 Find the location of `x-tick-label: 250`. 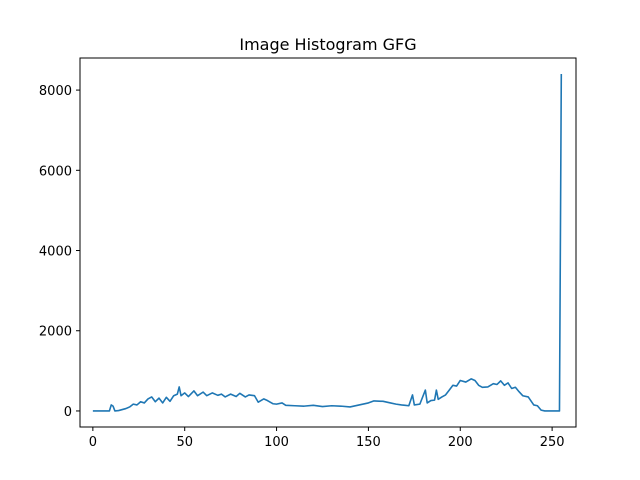

x-tick-label: 250 is located at coordinates (552, 442).